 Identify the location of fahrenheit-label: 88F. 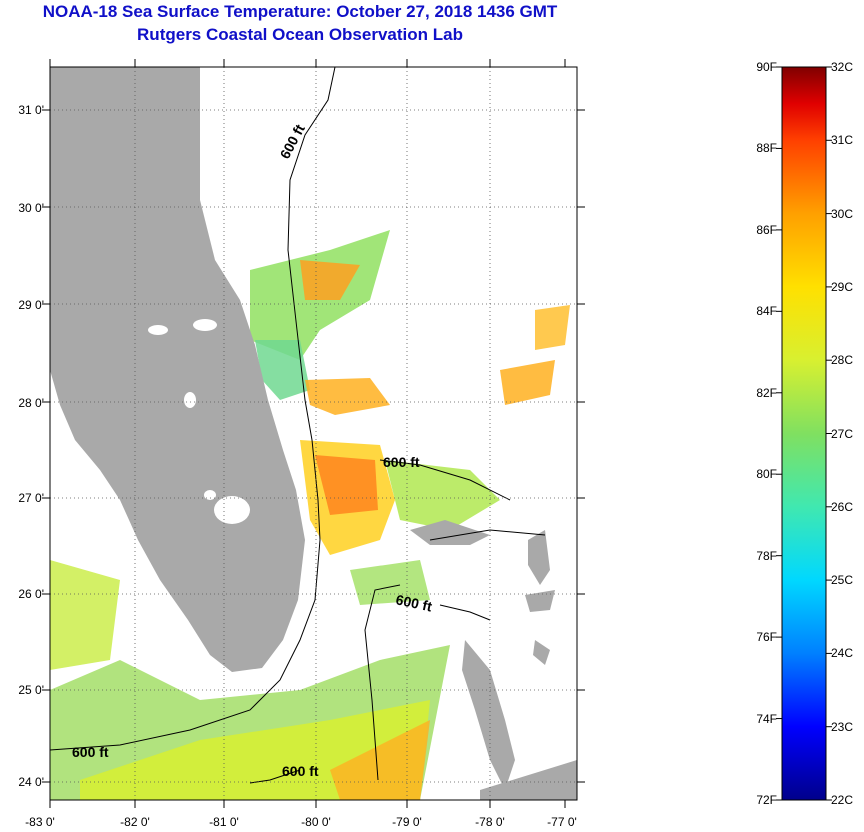
(766, 148).